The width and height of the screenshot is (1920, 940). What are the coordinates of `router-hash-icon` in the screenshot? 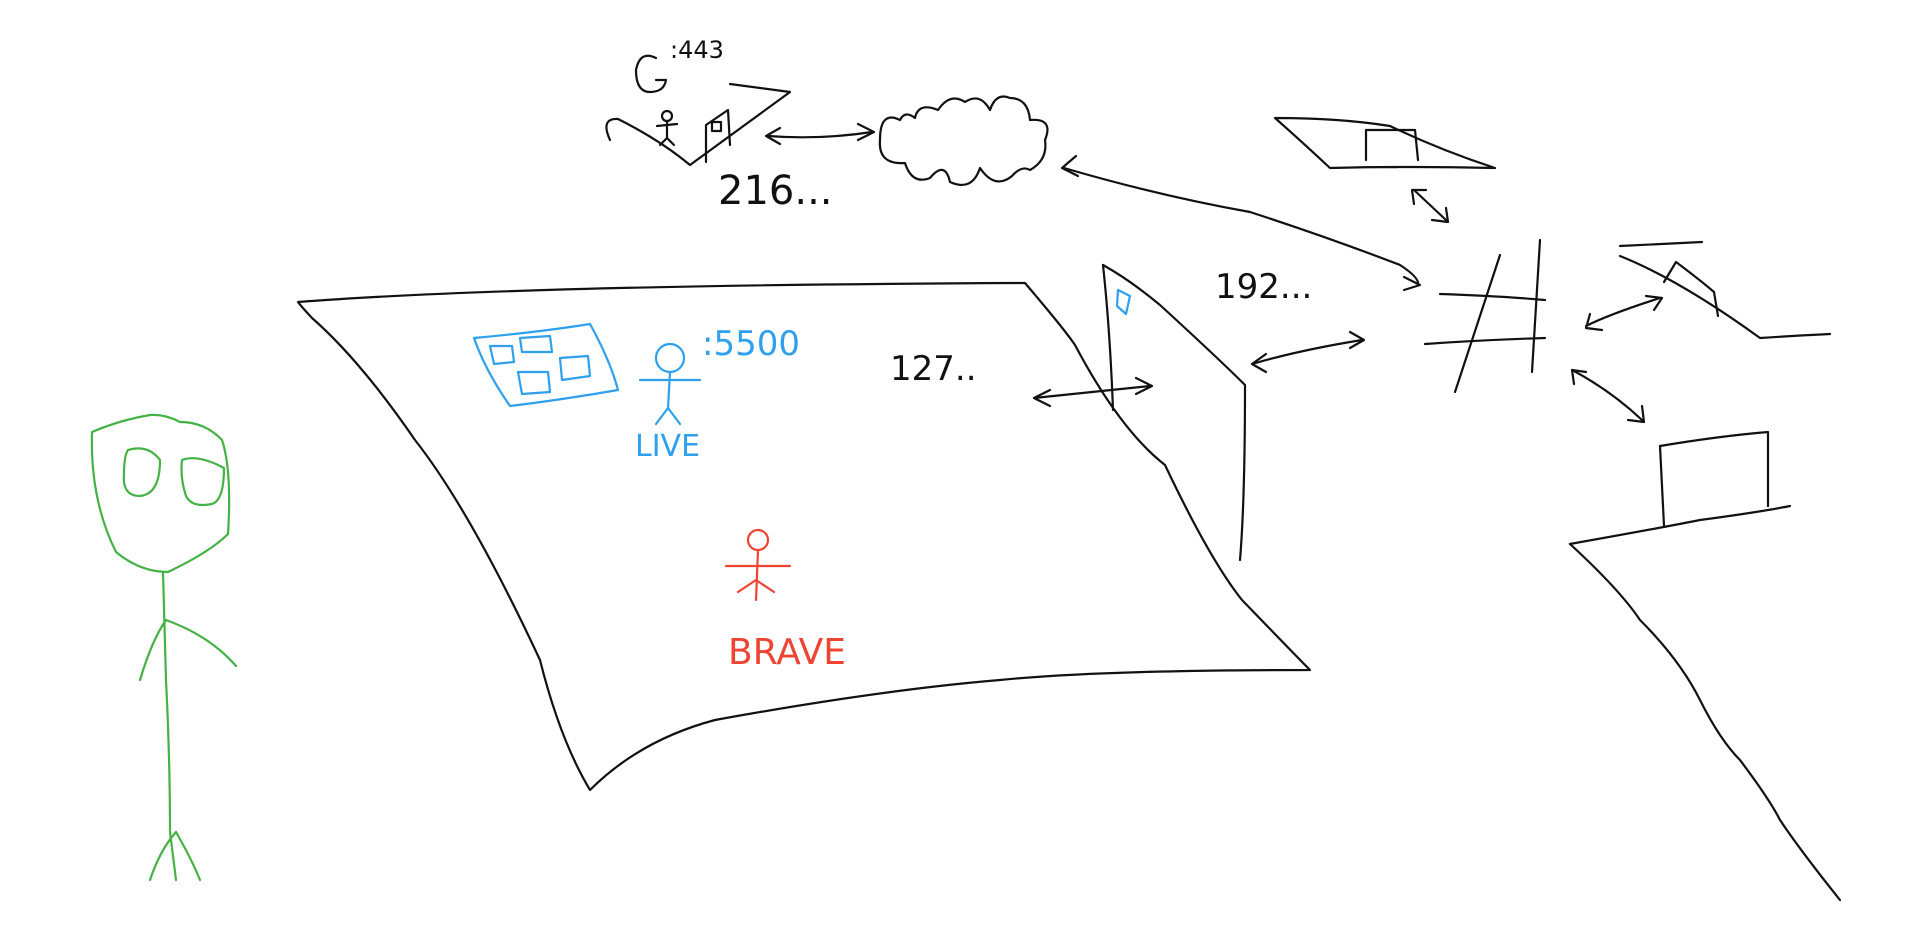 It's located at (1485, 316).